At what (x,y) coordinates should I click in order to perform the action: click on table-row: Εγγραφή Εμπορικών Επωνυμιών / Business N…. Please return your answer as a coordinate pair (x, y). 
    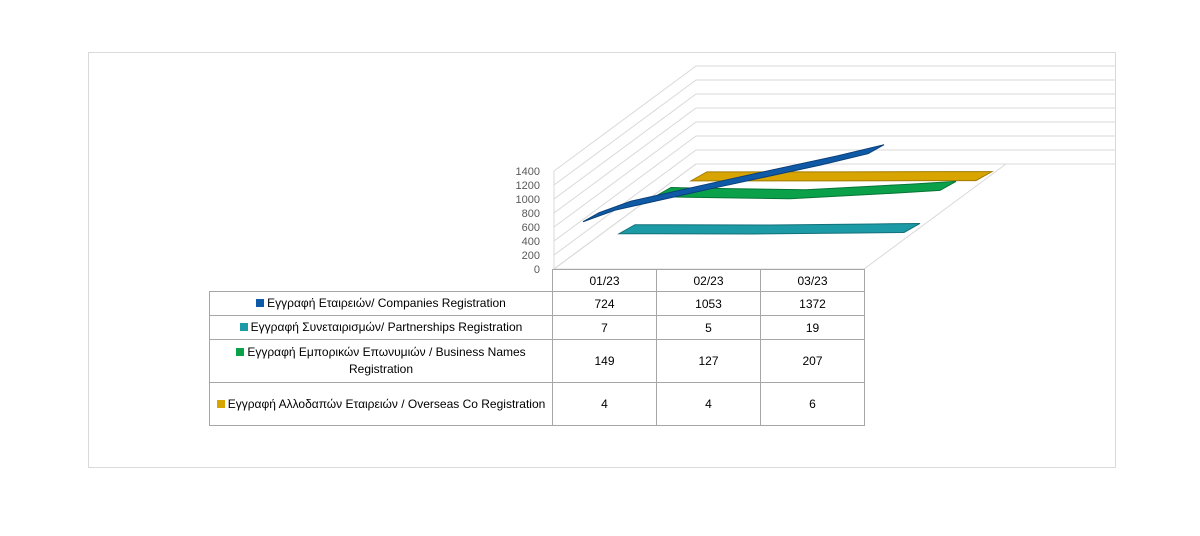
    Looking at the image, I should click on (537, 361).